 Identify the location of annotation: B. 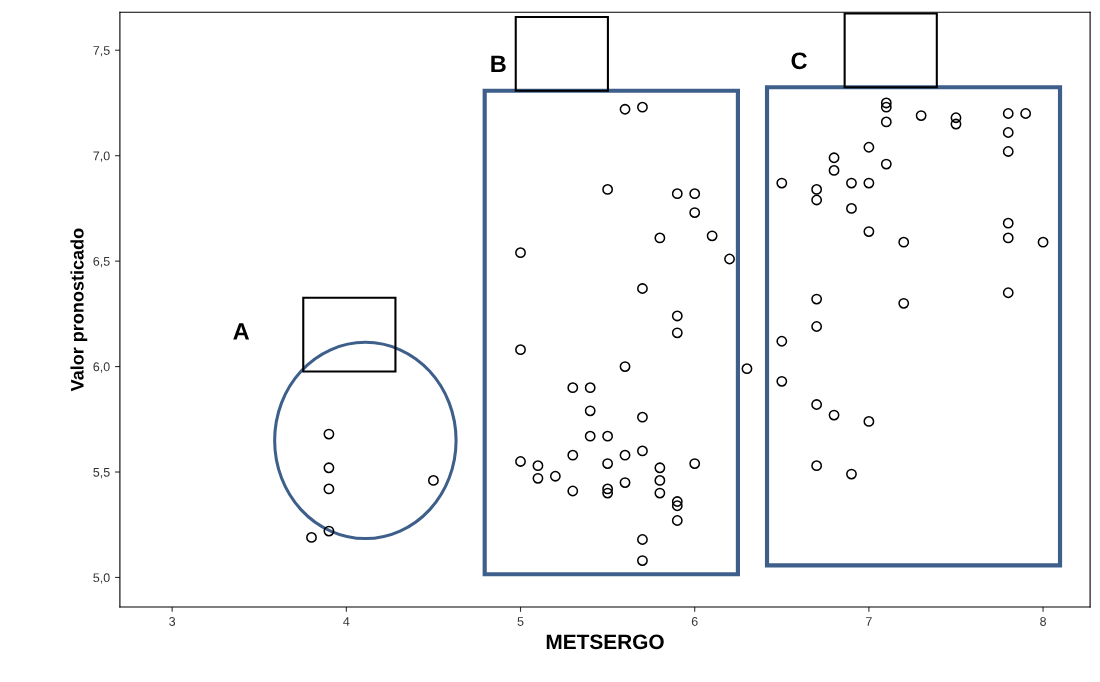
(498, 63).